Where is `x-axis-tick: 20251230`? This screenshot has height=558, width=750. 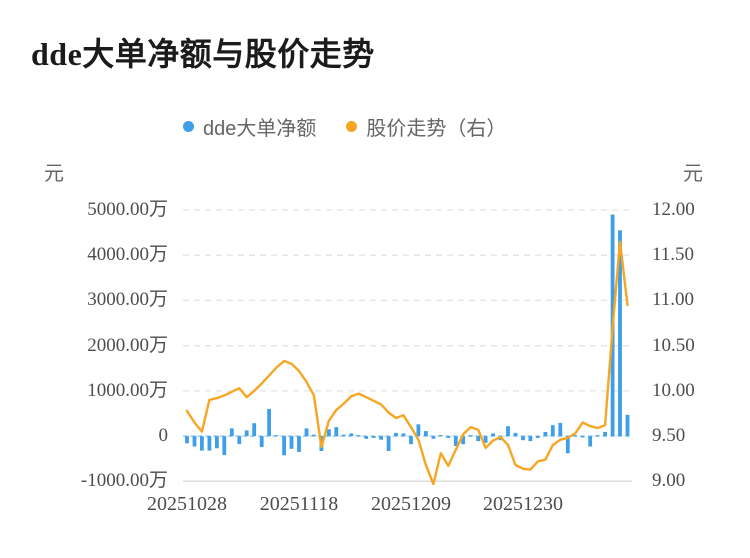 x-axis-tick: 20251230 is located at coordinates (522, 504).